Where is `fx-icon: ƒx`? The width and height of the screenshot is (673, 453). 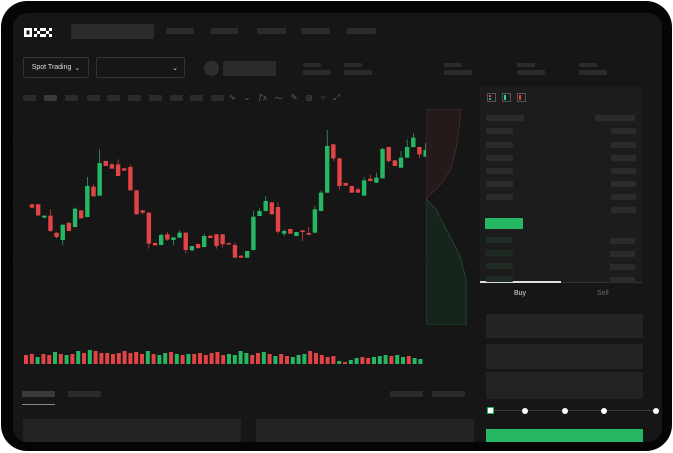 fx-icon: ƒx is located at coordinates (262, 97).